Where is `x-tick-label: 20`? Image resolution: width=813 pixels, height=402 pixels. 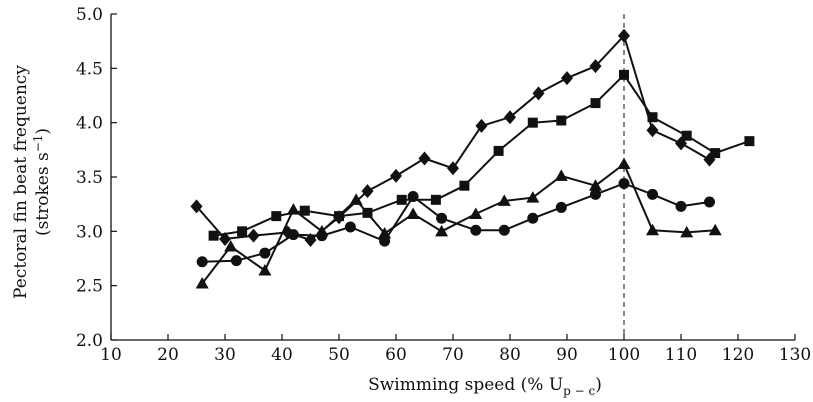 x-tick-label: 20 is located at coordinates (168, 355).